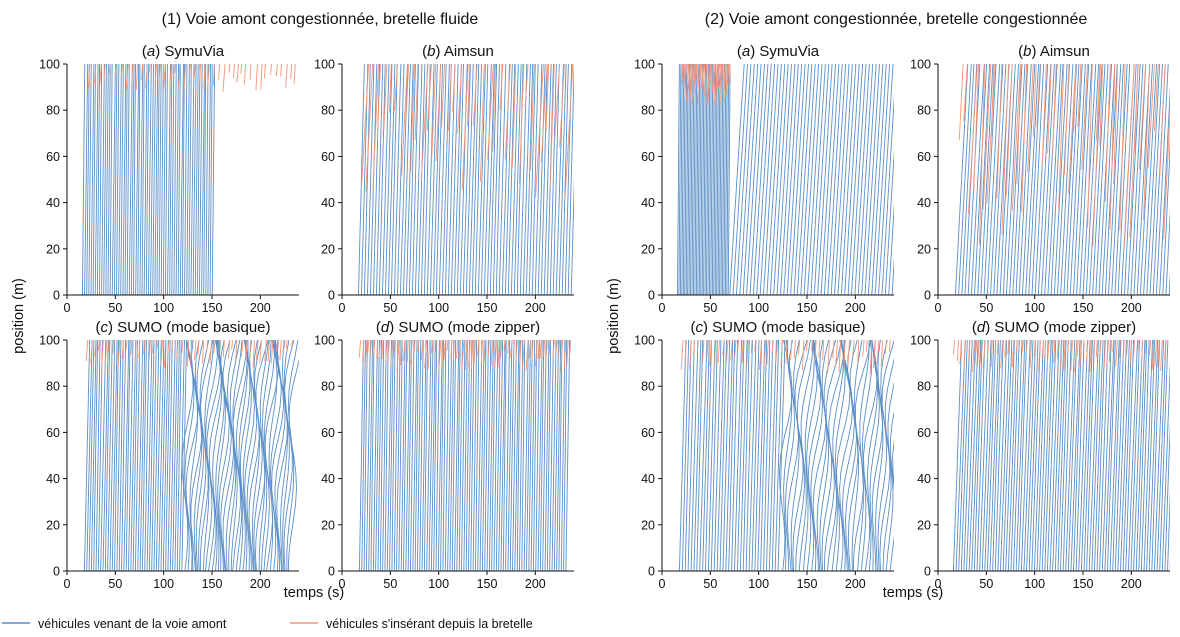 The height and width of the screenshot is (637, 1180). I want to click on x-tick-label: 200, so click(1131, 584).